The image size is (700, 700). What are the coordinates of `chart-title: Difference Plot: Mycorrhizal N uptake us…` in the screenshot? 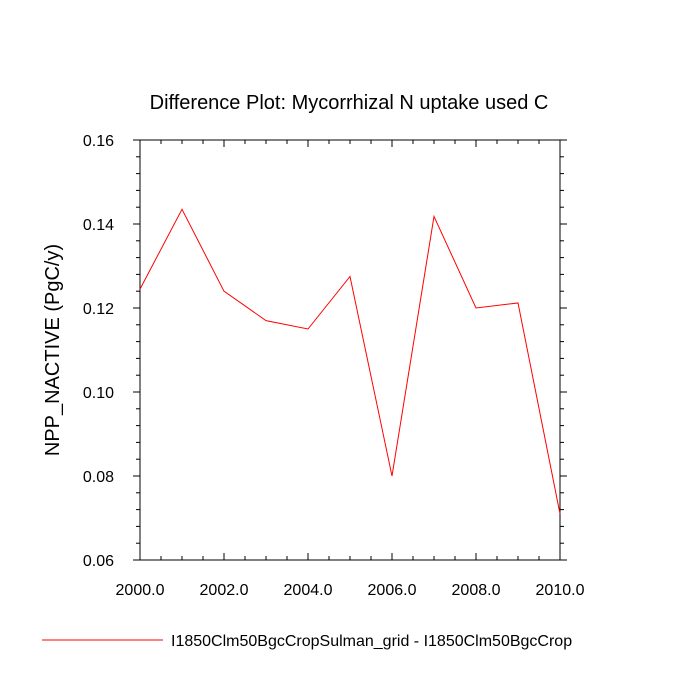 It's located at (349, 103).